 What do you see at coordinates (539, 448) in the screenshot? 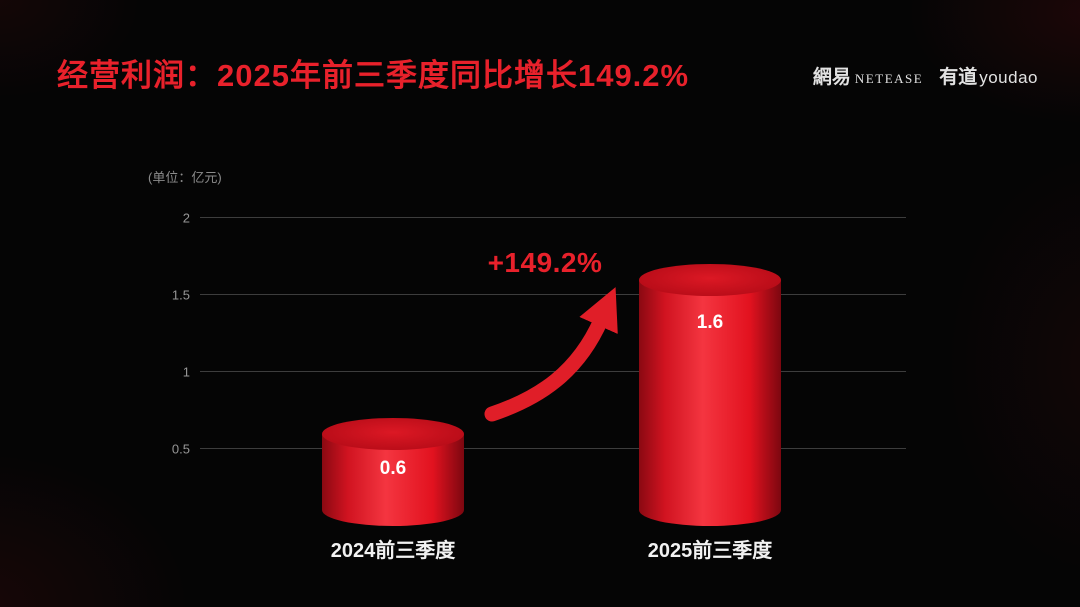
I see `gridline: 0.5` at bounding box center [539, 448].